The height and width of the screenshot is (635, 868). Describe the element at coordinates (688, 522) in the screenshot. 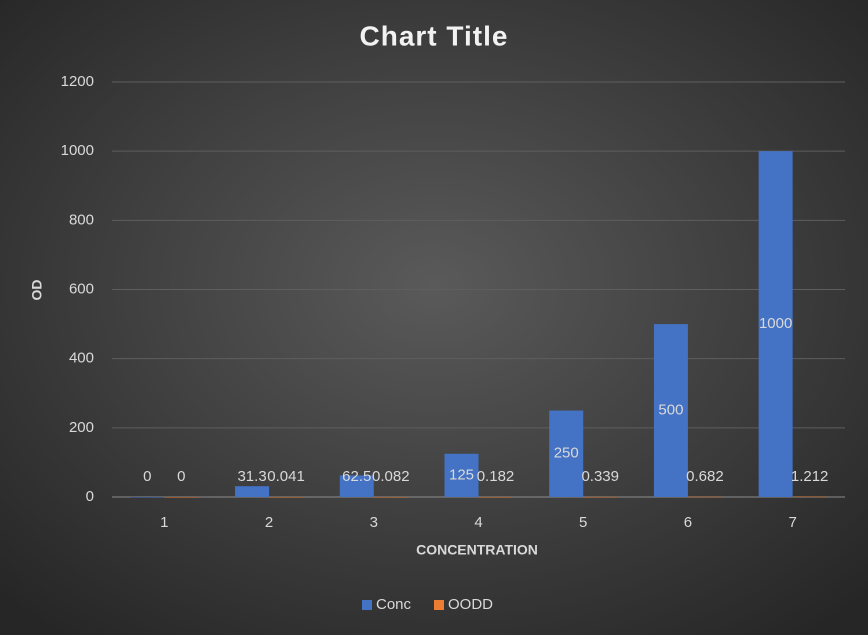

I see `x-tick-label: 6` at that location.